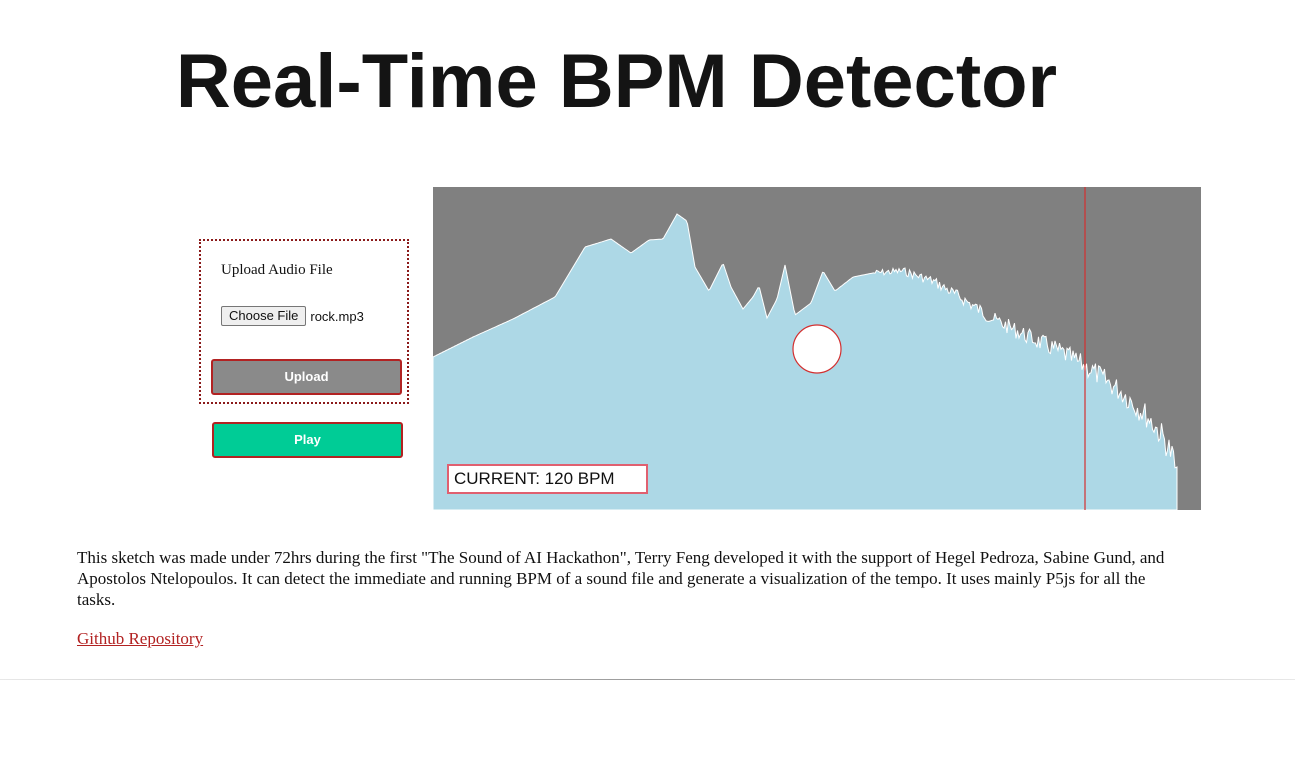 Image resolution: width=1295 pixels, height=776 pixels. I want to click on upload-label: Upload Audio File, so click(277, 270).